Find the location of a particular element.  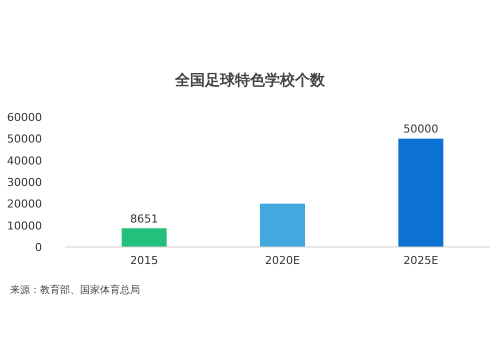

x-tick-label: 2025E is located at coordinates (420, 260).